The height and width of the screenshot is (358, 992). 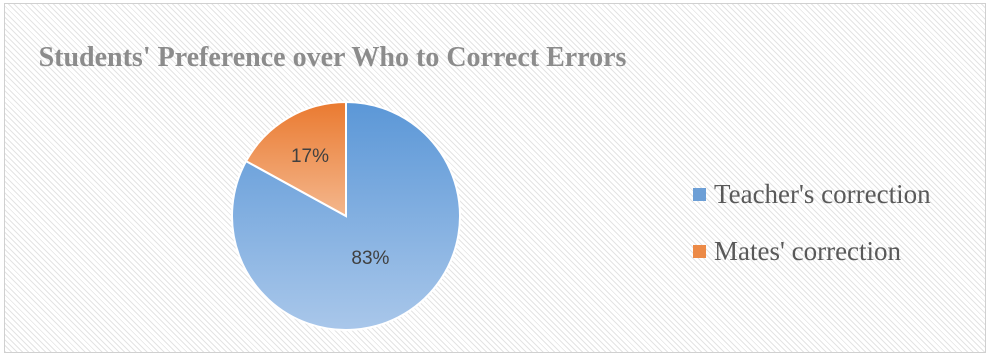 I want to click on data-label-mates-correction: 17%, so click(x=310, y=156).